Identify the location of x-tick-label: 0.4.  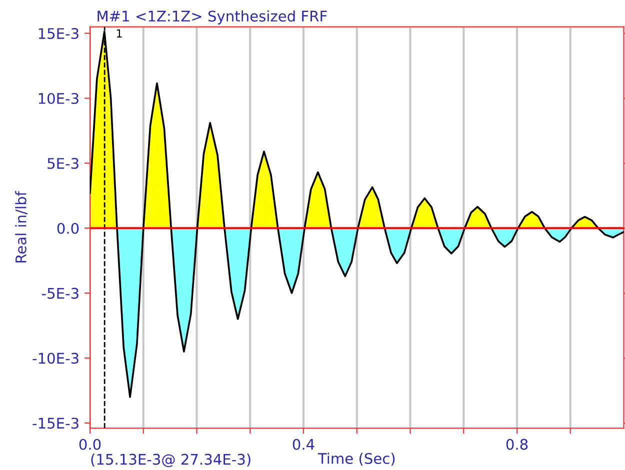
(303, 444).